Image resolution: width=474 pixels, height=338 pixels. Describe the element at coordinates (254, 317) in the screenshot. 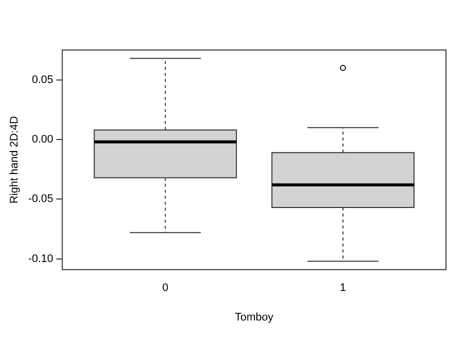

I see `x-axis-title: Tomboy` at that location.